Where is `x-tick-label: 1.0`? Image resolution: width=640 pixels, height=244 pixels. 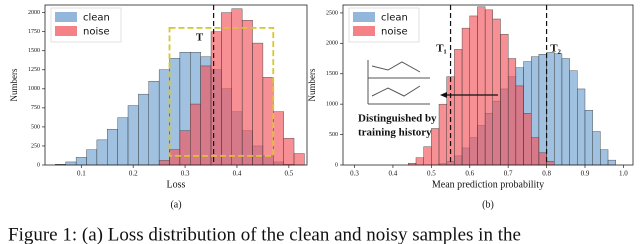
x-tick-label: 1.0 is located at coordinates (623, 174).